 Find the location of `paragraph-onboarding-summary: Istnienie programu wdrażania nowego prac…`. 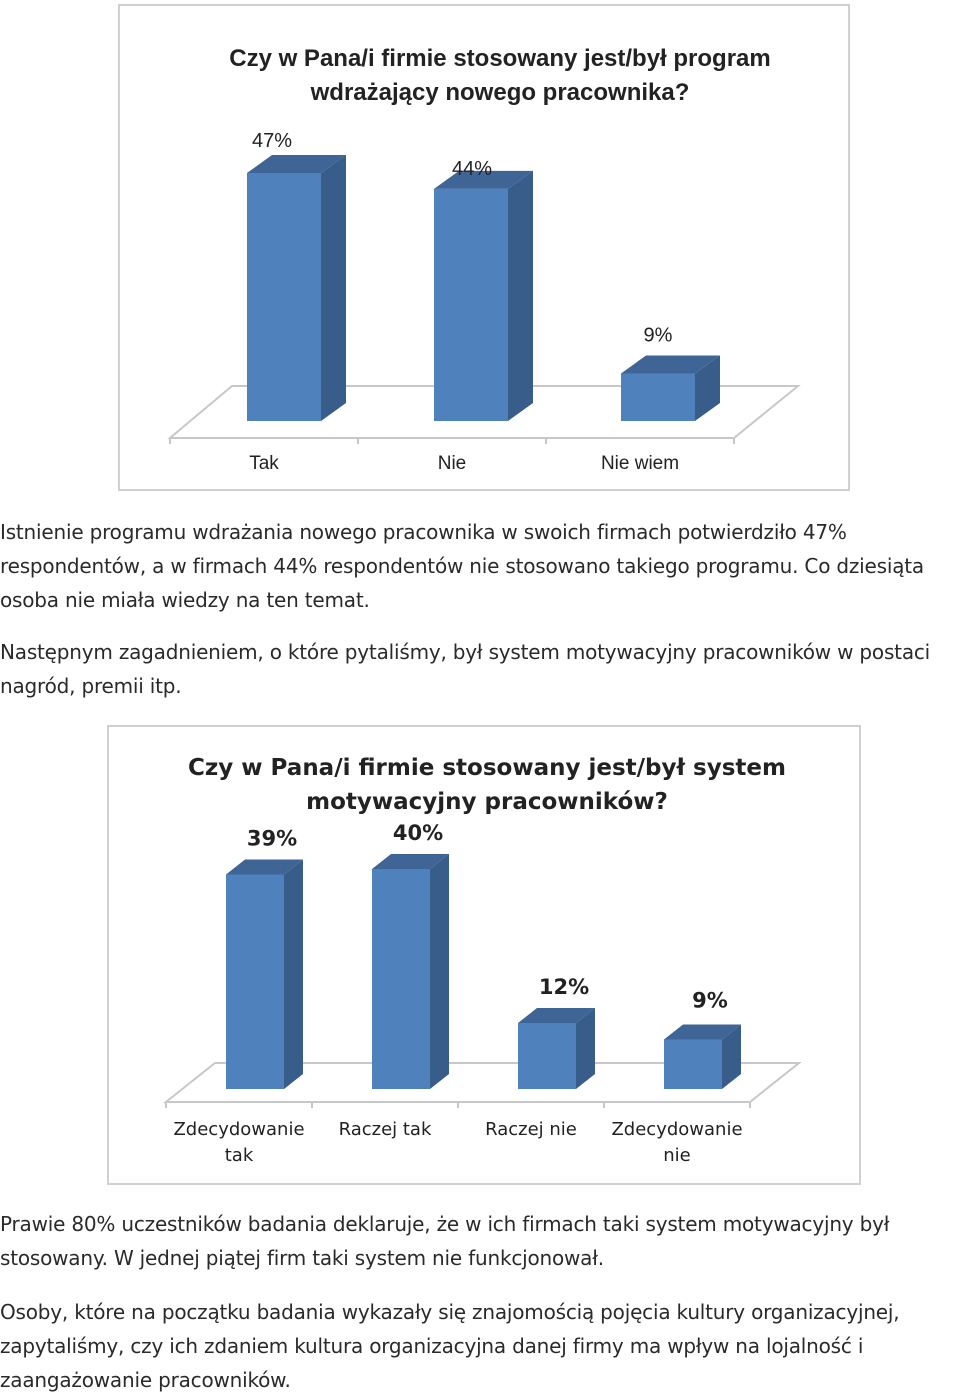

paragraph-onboarding-summary: Istnienie programu wdrażania nowego prac… is located at coordinates (462, 566).